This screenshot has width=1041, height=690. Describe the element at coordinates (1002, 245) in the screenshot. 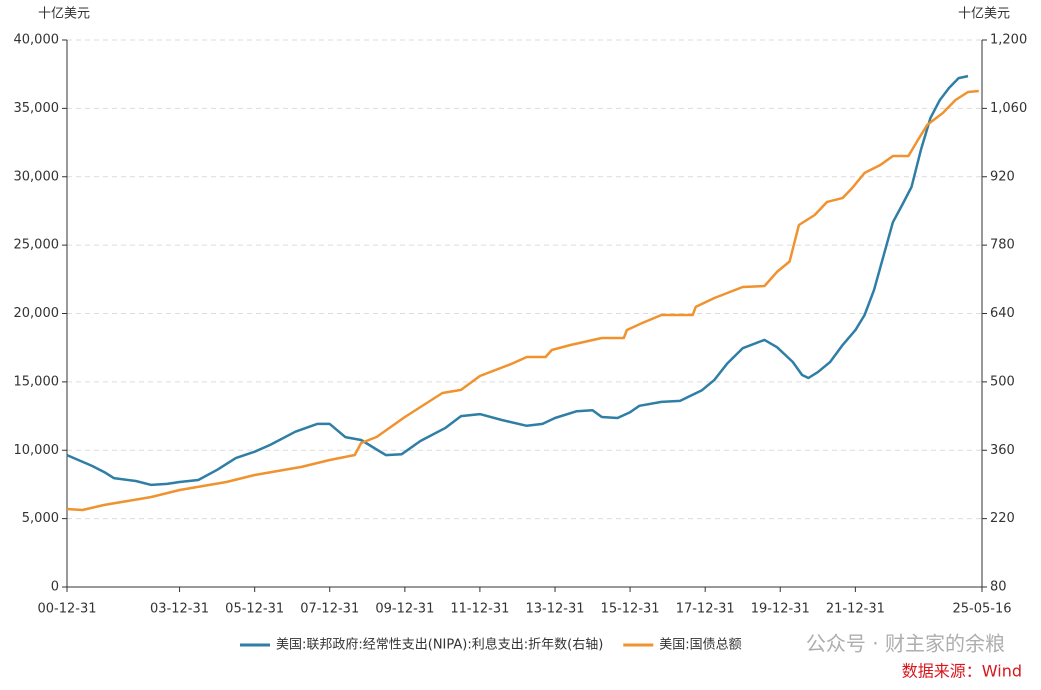

I see `y2-tick-label: 780` at that location.